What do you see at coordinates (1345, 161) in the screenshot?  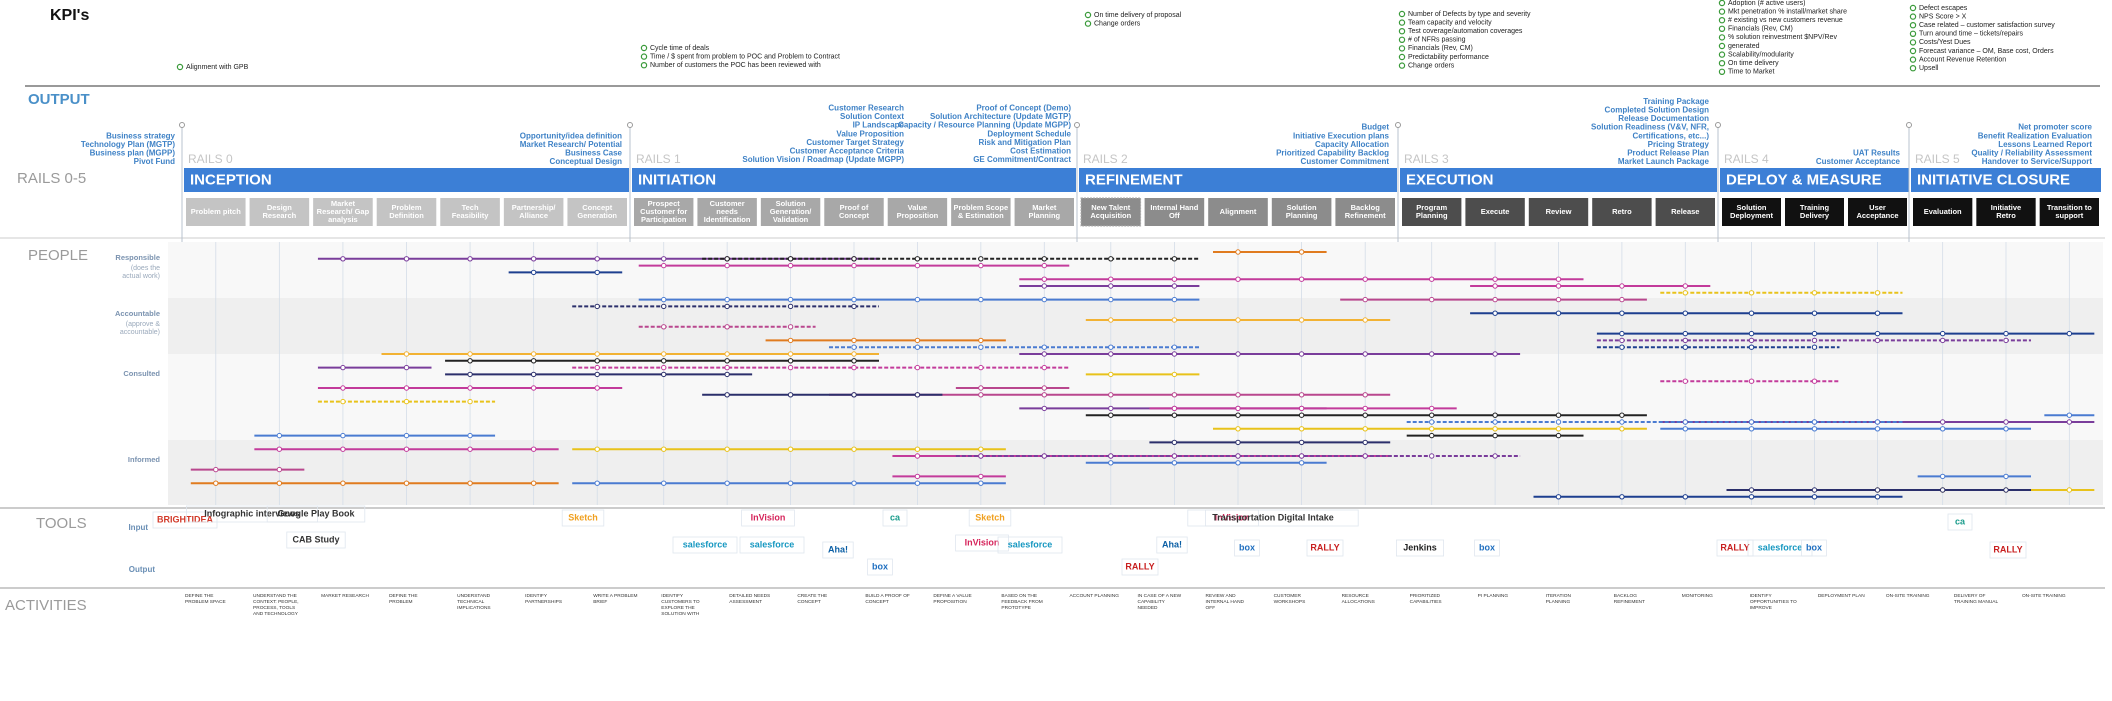 I see `output-item: Customer Commitment` at bounding box center [1345, 161].